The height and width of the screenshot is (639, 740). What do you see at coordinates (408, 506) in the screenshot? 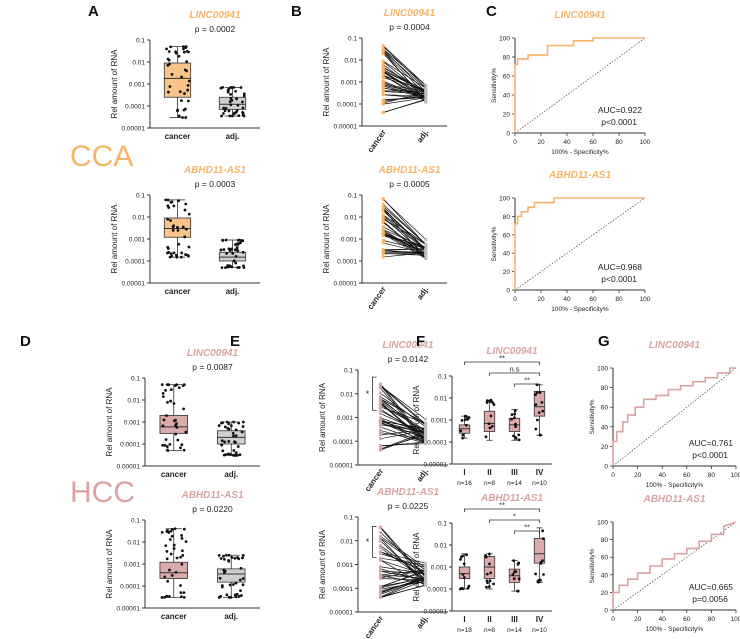
I see `p-value: p = 0.0225` at bounding box center [408, 506].